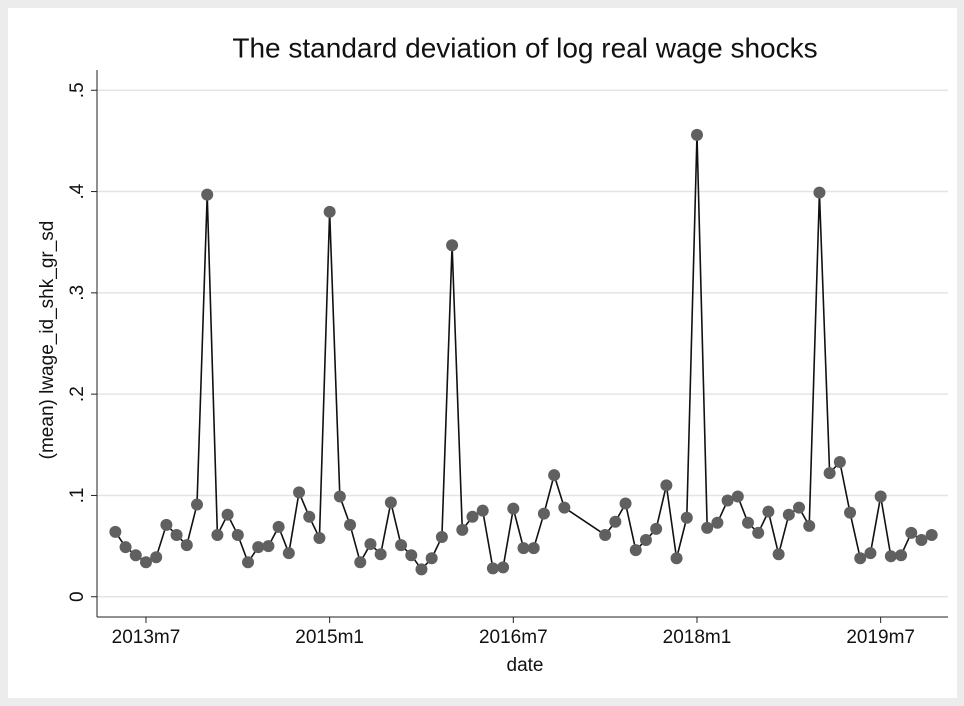 The image size is (964, 706). Describe the element at coordinates (77, 90) in the screenshot. I see `y-tick-label: .5` at that location.